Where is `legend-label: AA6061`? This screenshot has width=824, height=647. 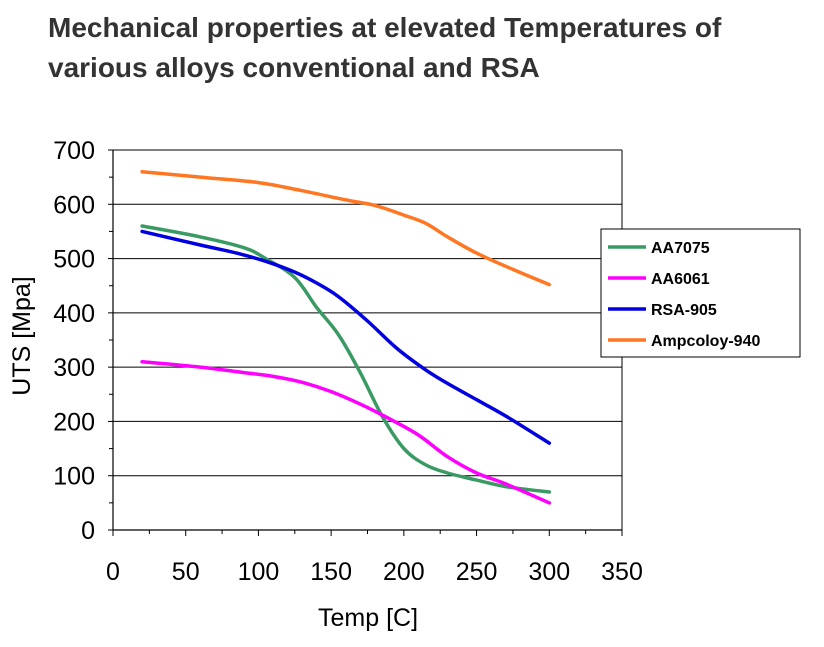
legend-label: AA6061 is located at coordinates (680, 279).